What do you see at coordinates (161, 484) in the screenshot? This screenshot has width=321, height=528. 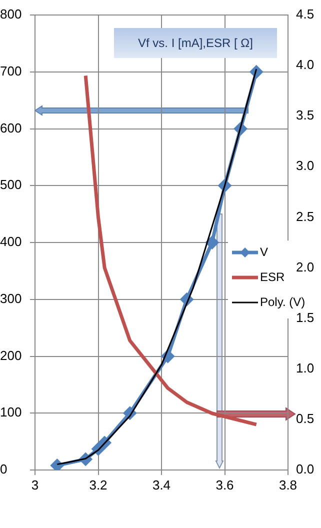 I see `x-tick-label: 3.4` at bounding box center [161, 484].